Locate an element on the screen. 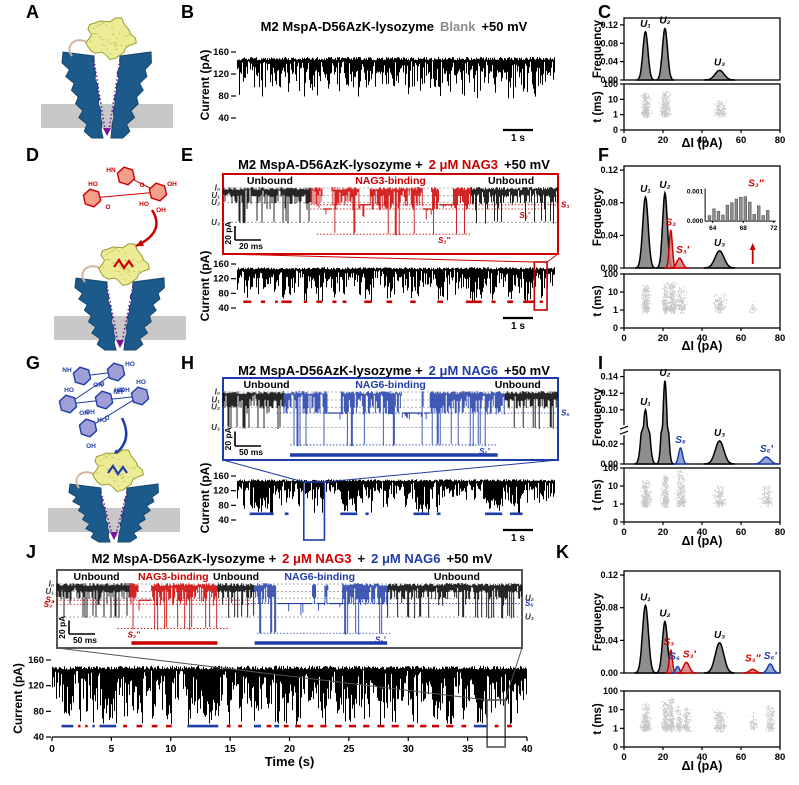 Image resolution: width=799 pixels, height=785 pixels. time-tick: 35 is located at coordinates (468, 749).